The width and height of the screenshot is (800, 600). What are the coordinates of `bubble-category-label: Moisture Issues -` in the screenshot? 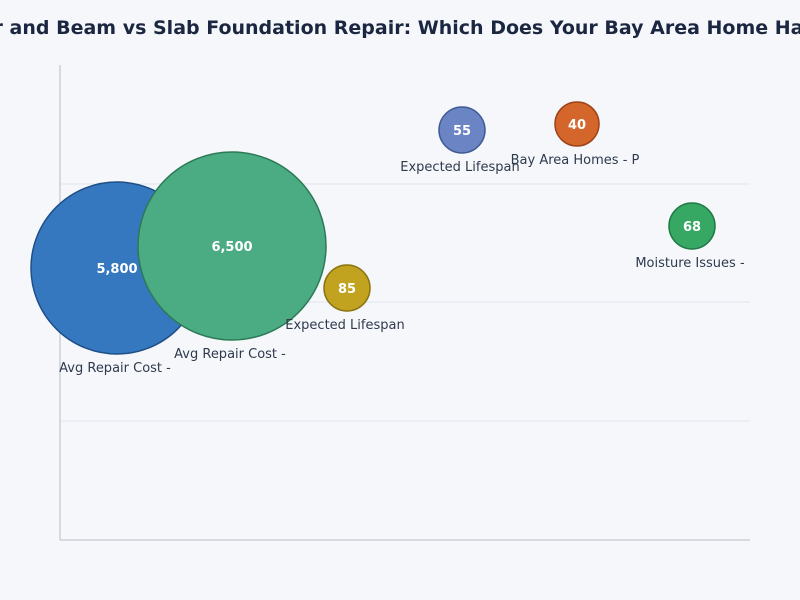 It's located at (690, 263).